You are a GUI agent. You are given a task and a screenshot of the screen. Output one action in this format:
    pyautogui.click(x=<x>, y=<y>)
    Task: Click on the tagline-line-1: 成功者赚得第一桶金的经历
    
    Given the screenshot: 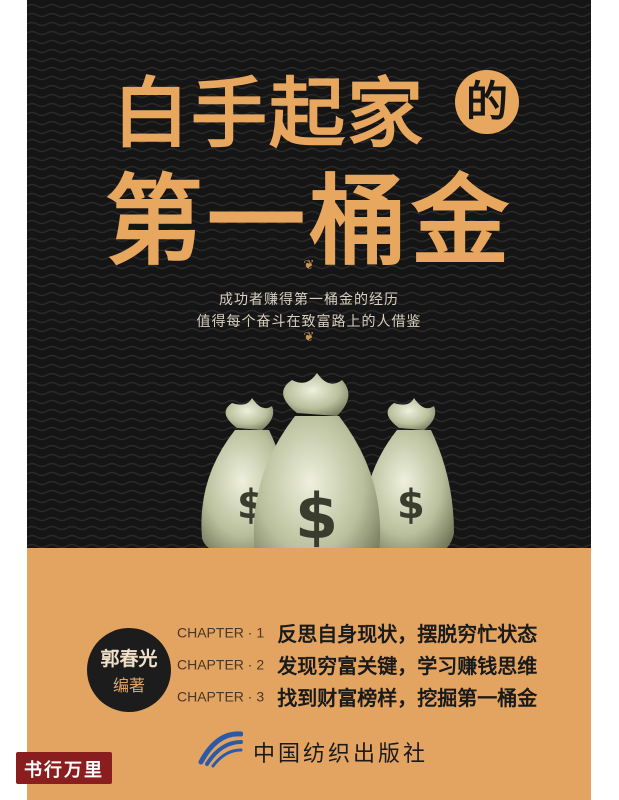 What is the action you would take?
    pyautogui.click(x=309, y=300)
    